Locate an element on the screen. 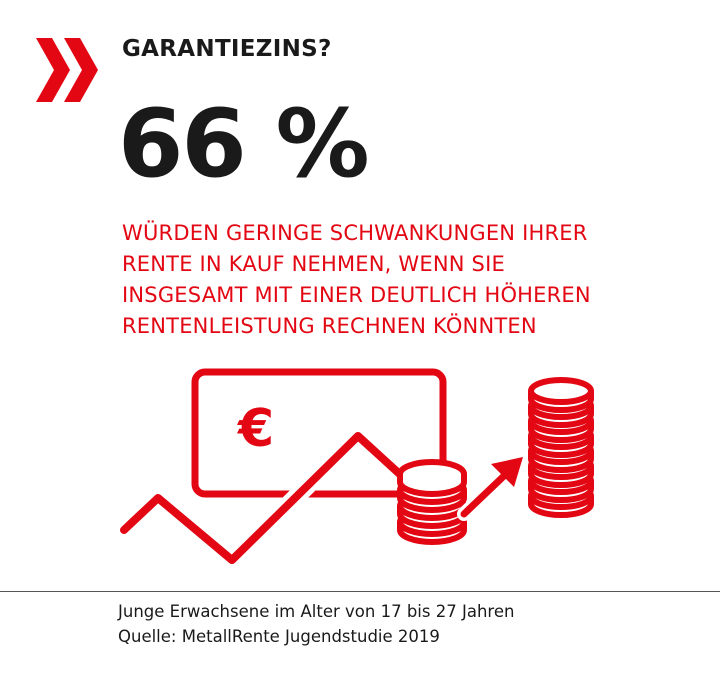  description-line: Rente in Kauf nehmen, wenn sie is located at coordinates (313, 264).